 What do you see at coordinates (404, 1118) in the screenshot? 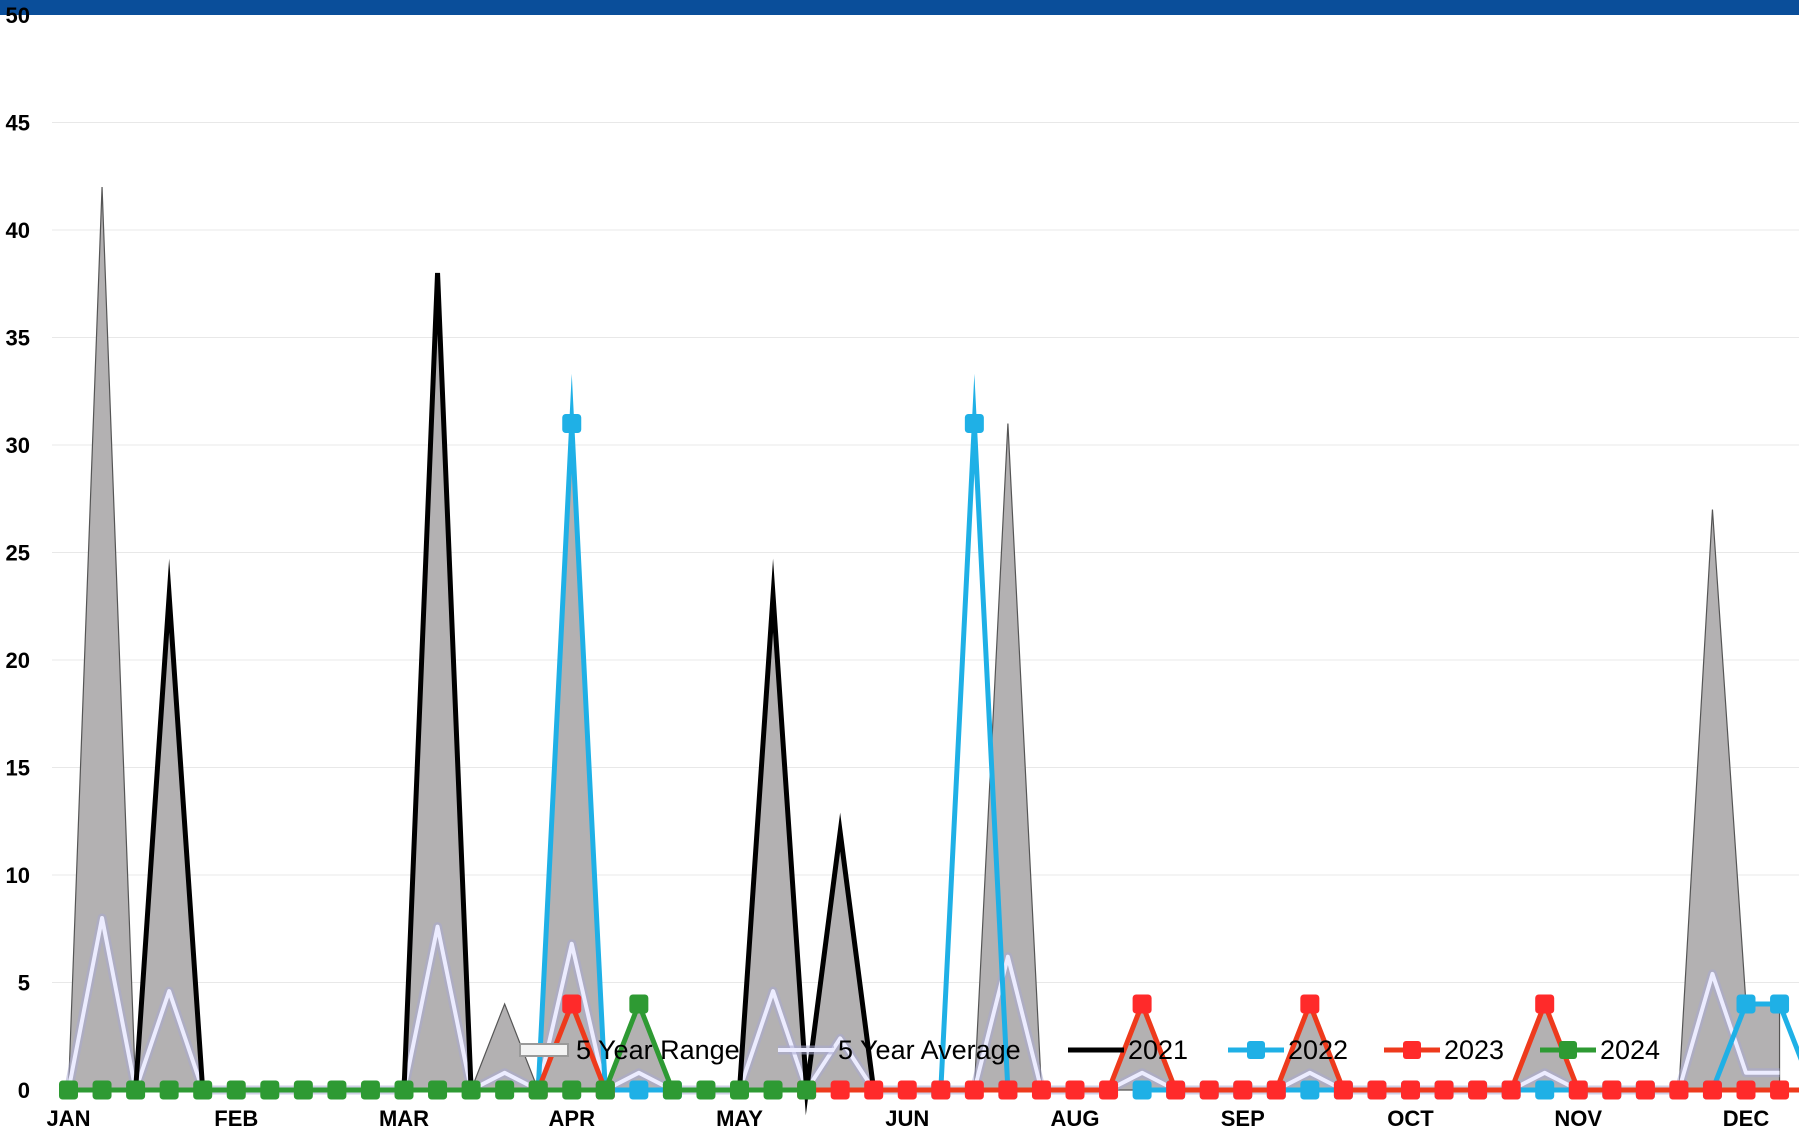
I see `x-tick-label: MAR` at bounding box center [404, 1118].